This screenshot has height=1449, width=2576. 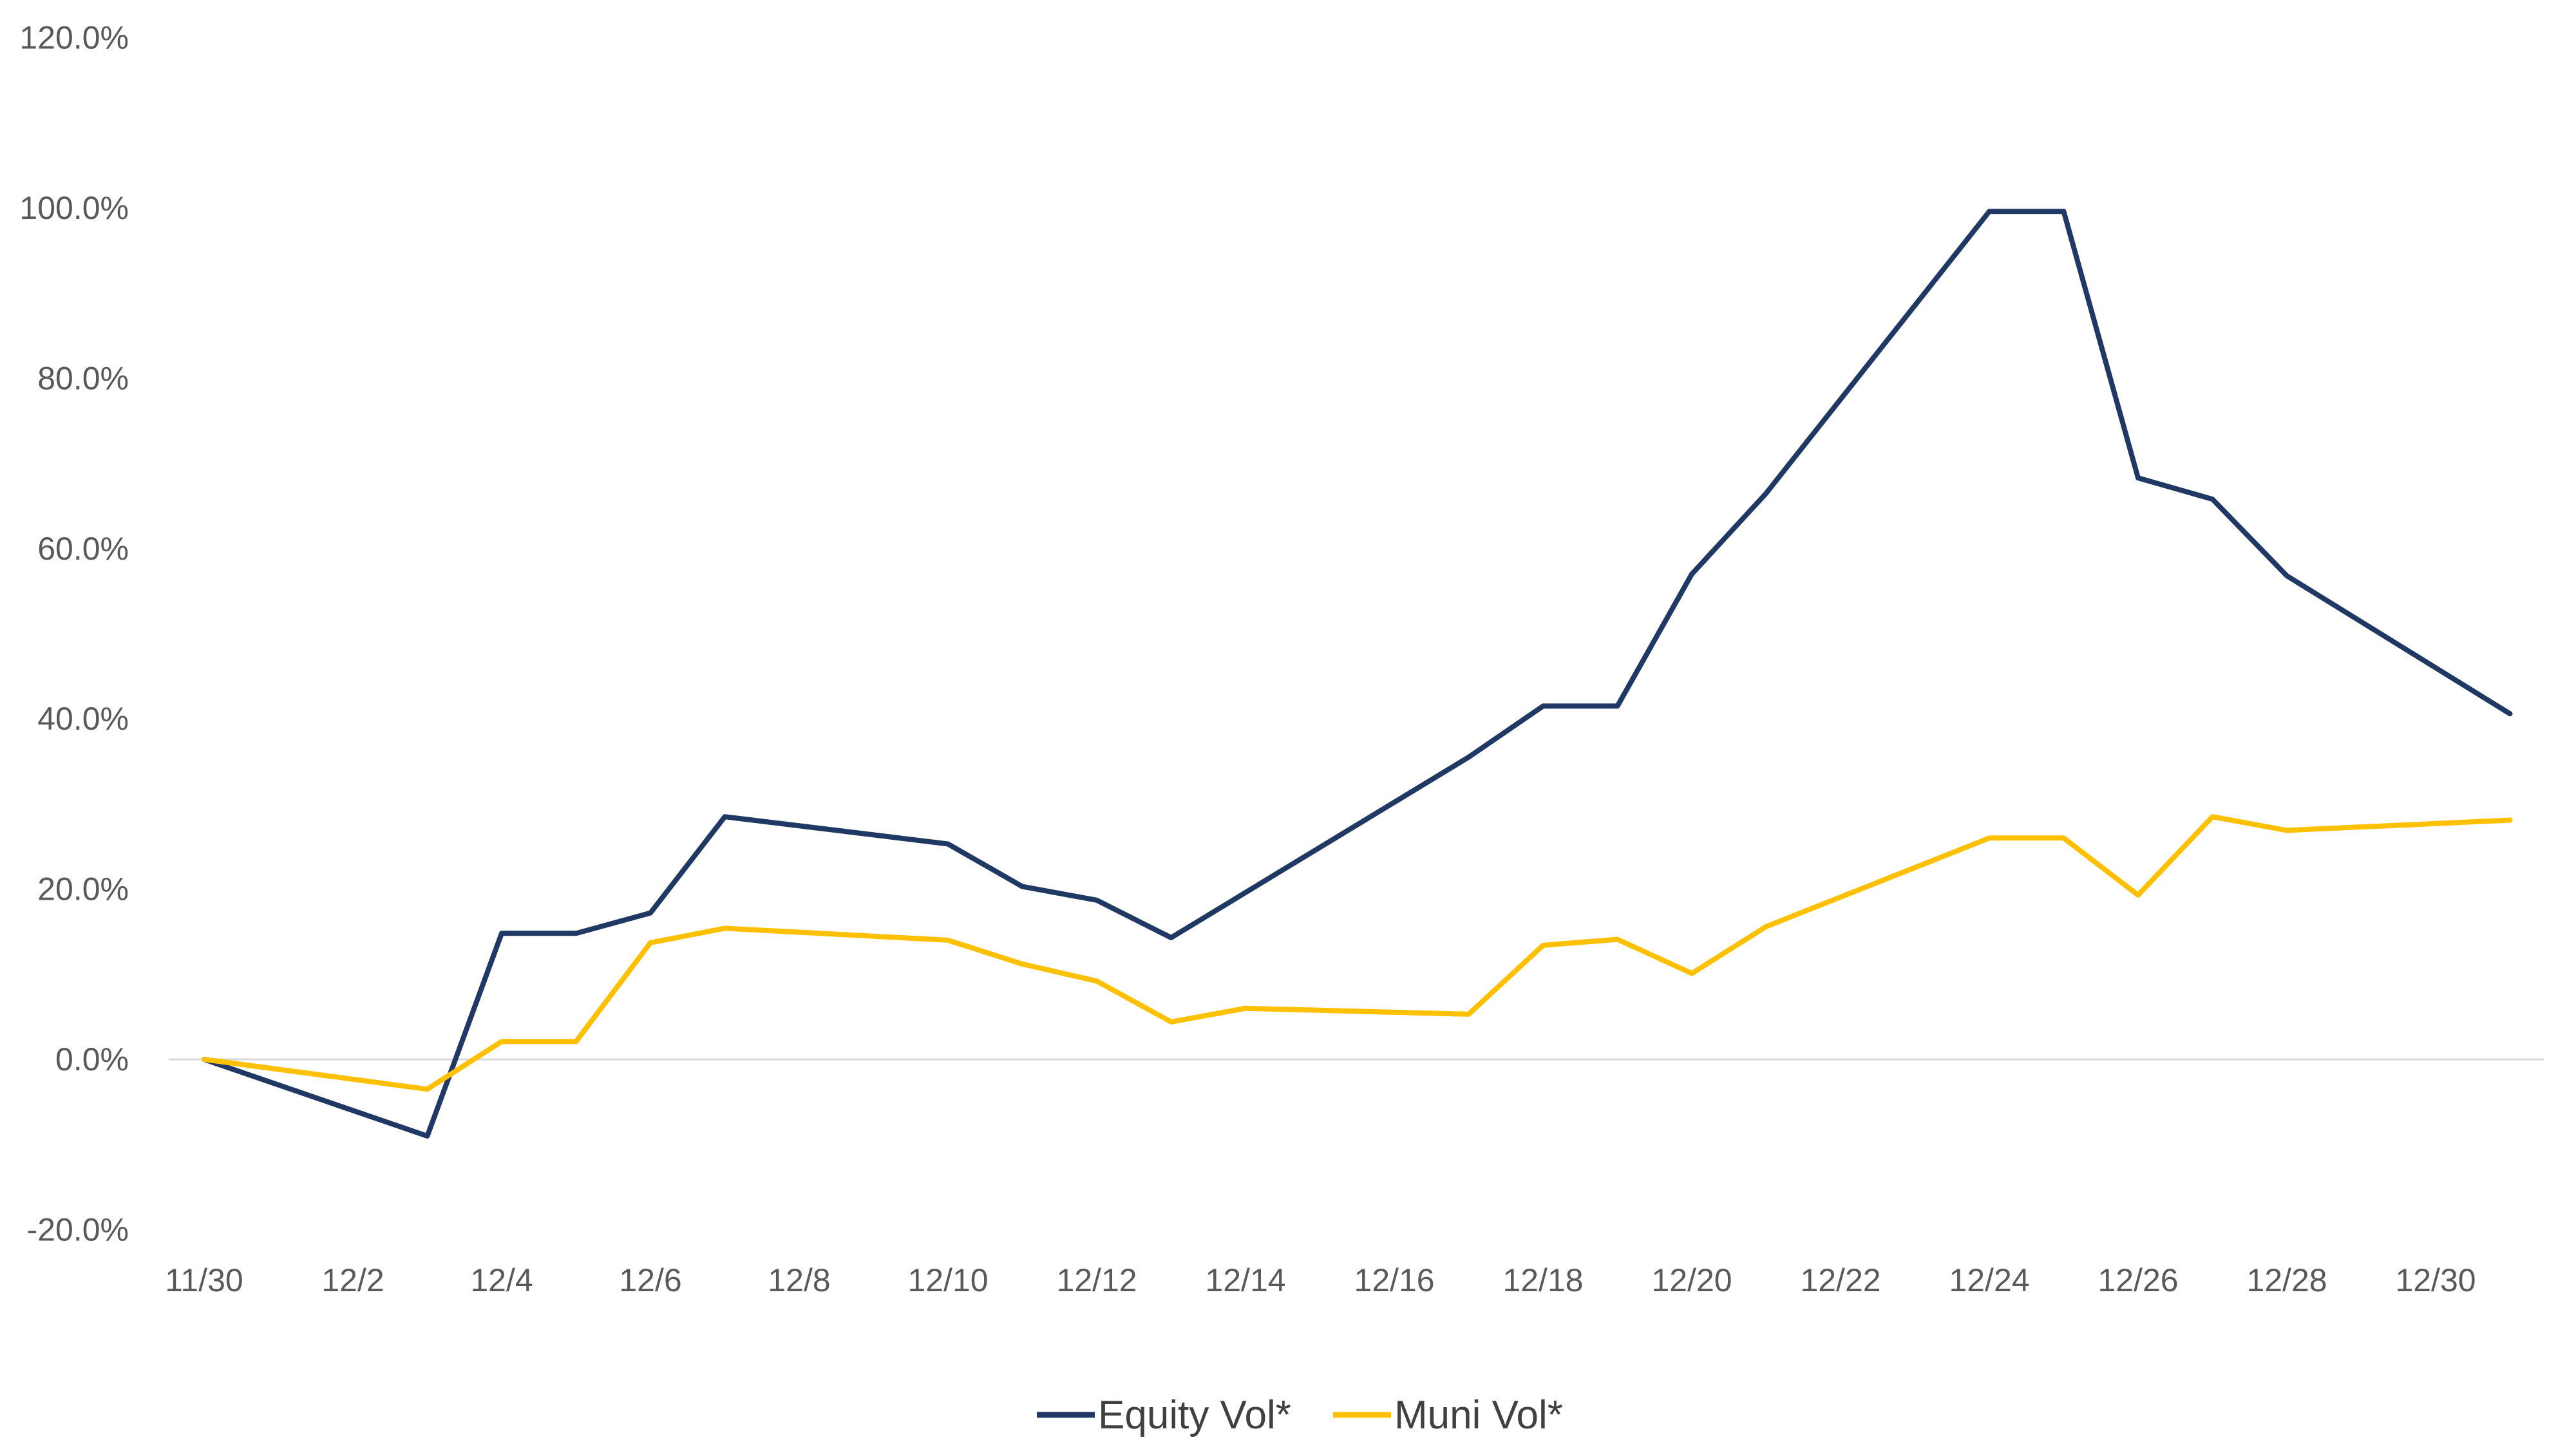 What do you see at coordinates (92, 1059) in the screenshot?
I see `y-tick-label: 0.0%` at bounding box center [92, 1059].